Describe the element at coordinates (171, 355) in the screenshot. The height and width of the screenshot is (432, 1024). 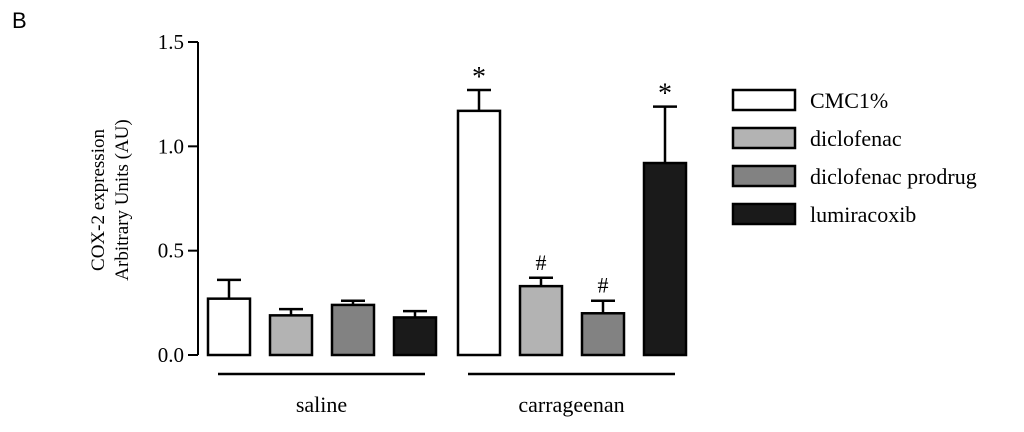
I see `y-tick-label: 0.0` at that location.